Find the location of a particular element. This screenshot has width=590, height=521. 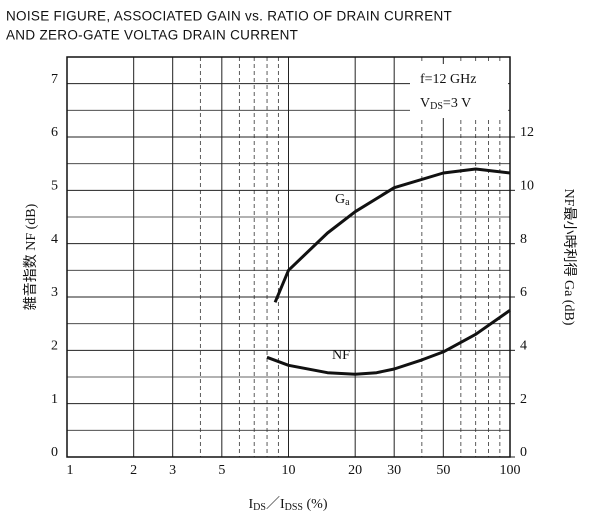

x-tick-label: 1 is located at coordinates (70, 470).